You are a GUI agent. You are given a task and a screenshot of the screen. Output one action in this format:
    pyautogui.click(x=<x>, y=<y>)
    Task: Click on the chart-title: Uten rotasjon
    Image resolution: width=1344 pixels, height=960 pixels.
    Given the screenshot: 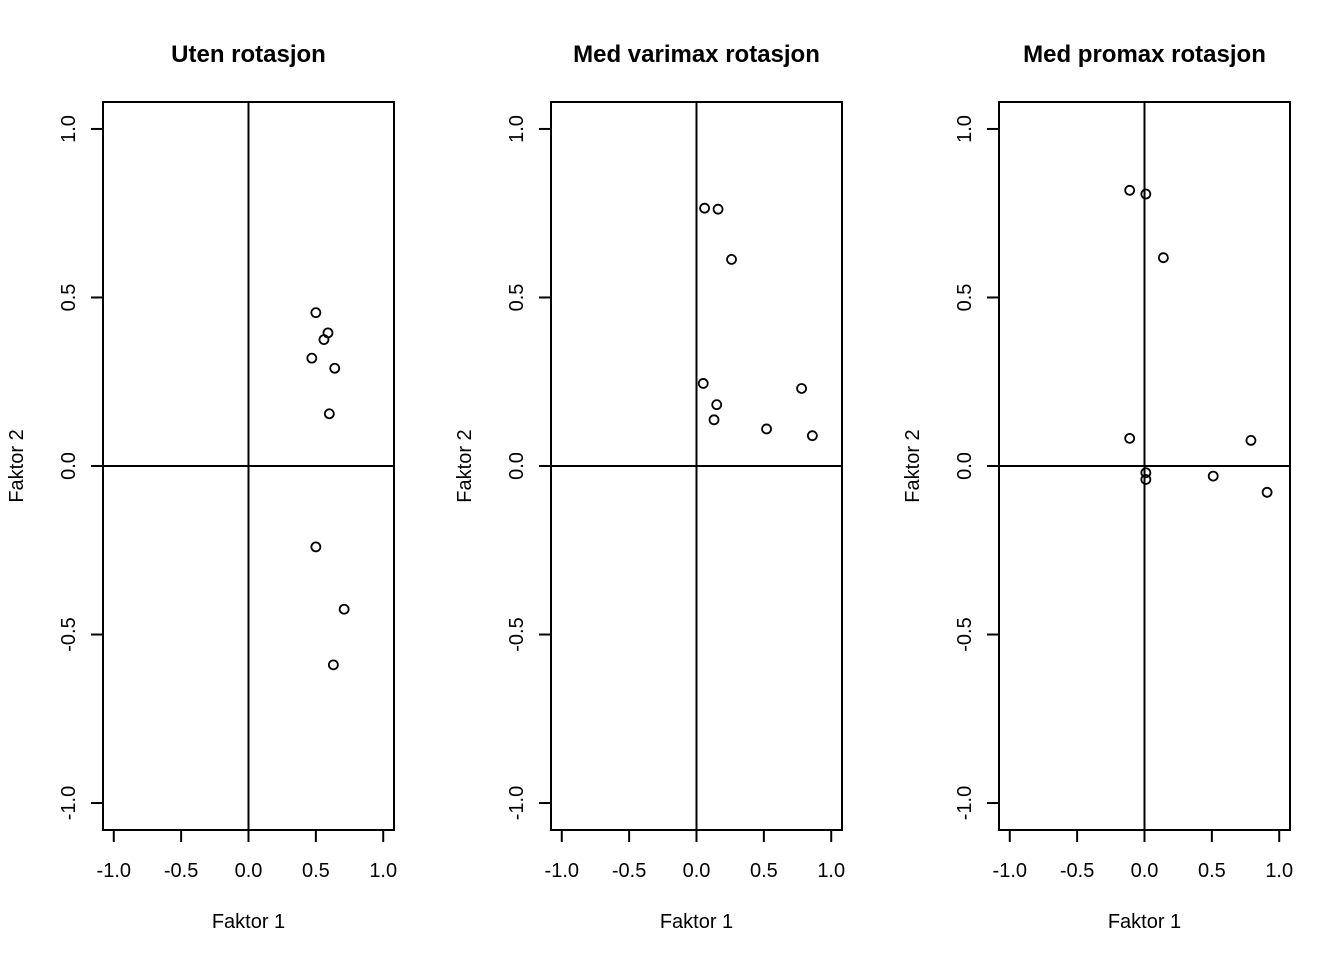 What is the action you would take?
    pyautogui.click(x=248, y=54)
    